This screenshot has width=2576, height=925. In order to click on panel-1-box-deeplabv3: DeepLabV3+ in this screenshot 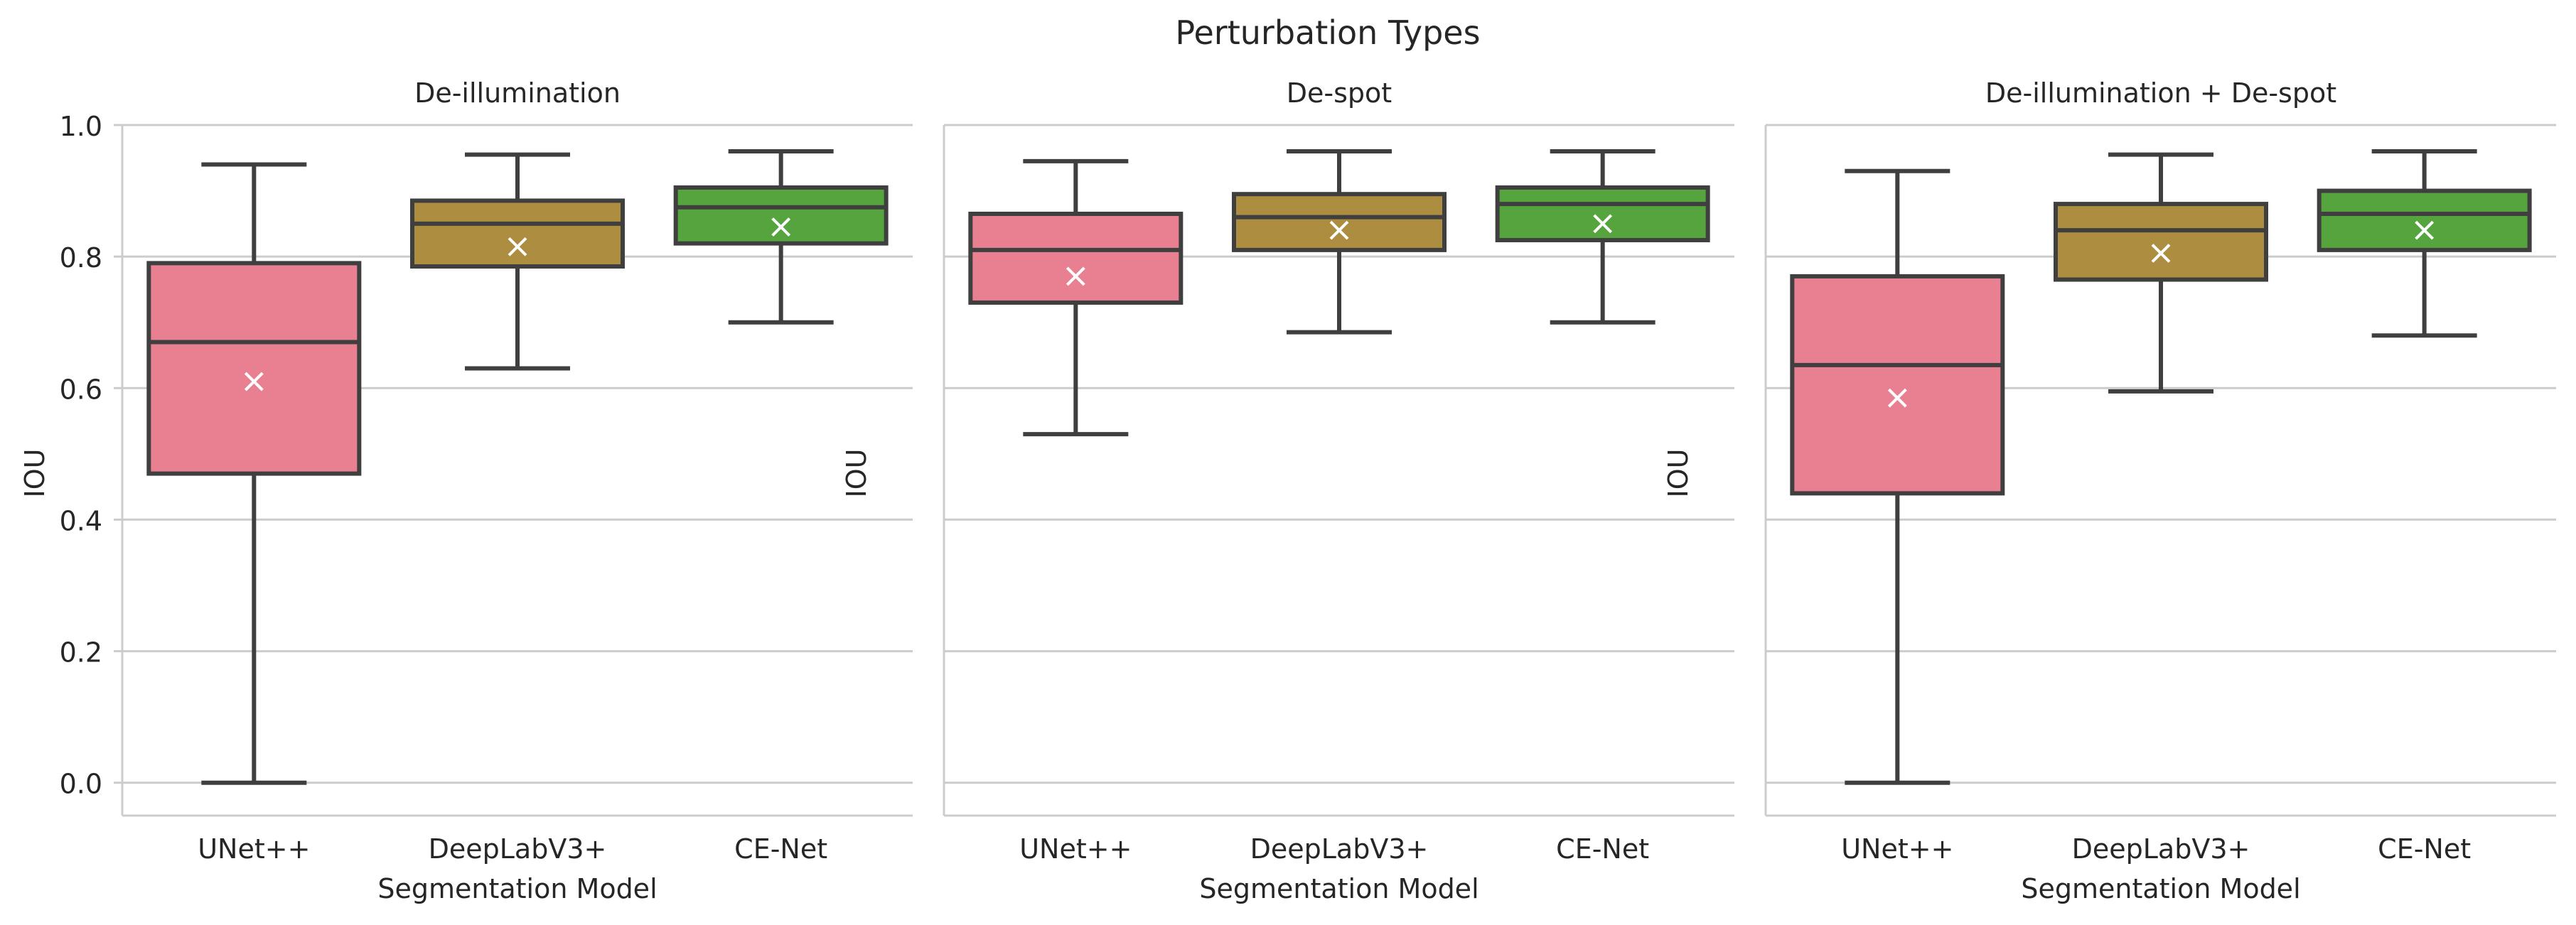, I will do `click(517, 509)`.